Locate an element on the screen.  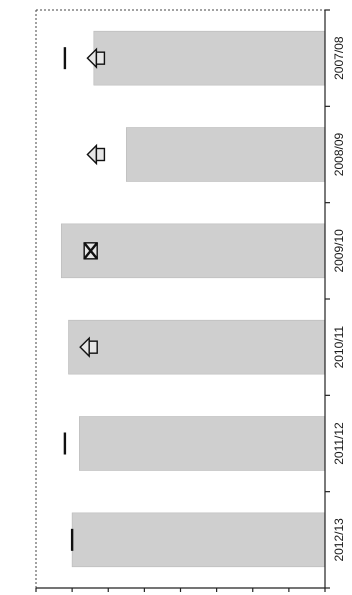
category-tick-label: 2008/09 is located at coordinates (339, 154).